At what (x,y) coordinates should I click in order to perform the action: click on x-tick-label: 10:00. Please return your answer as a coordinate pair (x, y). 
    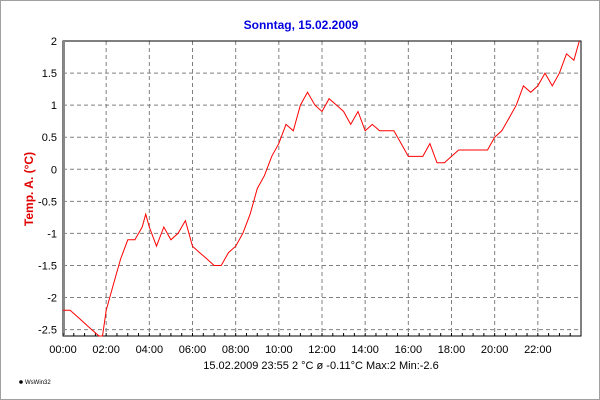
    Looking at the image, I should click on (279, 350).